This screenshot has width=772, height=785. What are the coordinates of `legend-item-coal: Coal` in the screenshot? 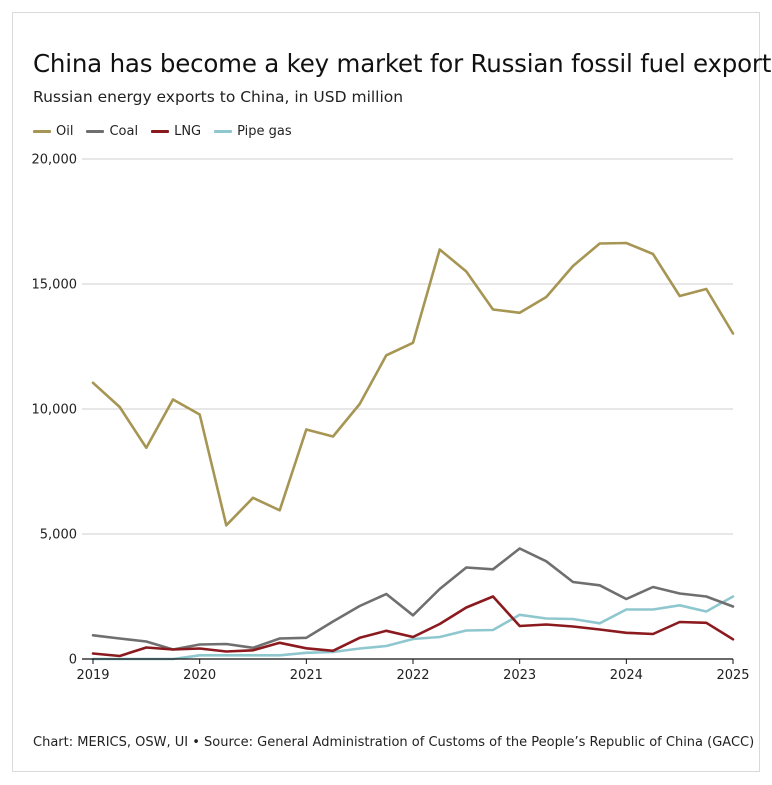 It's located at (112, 131).